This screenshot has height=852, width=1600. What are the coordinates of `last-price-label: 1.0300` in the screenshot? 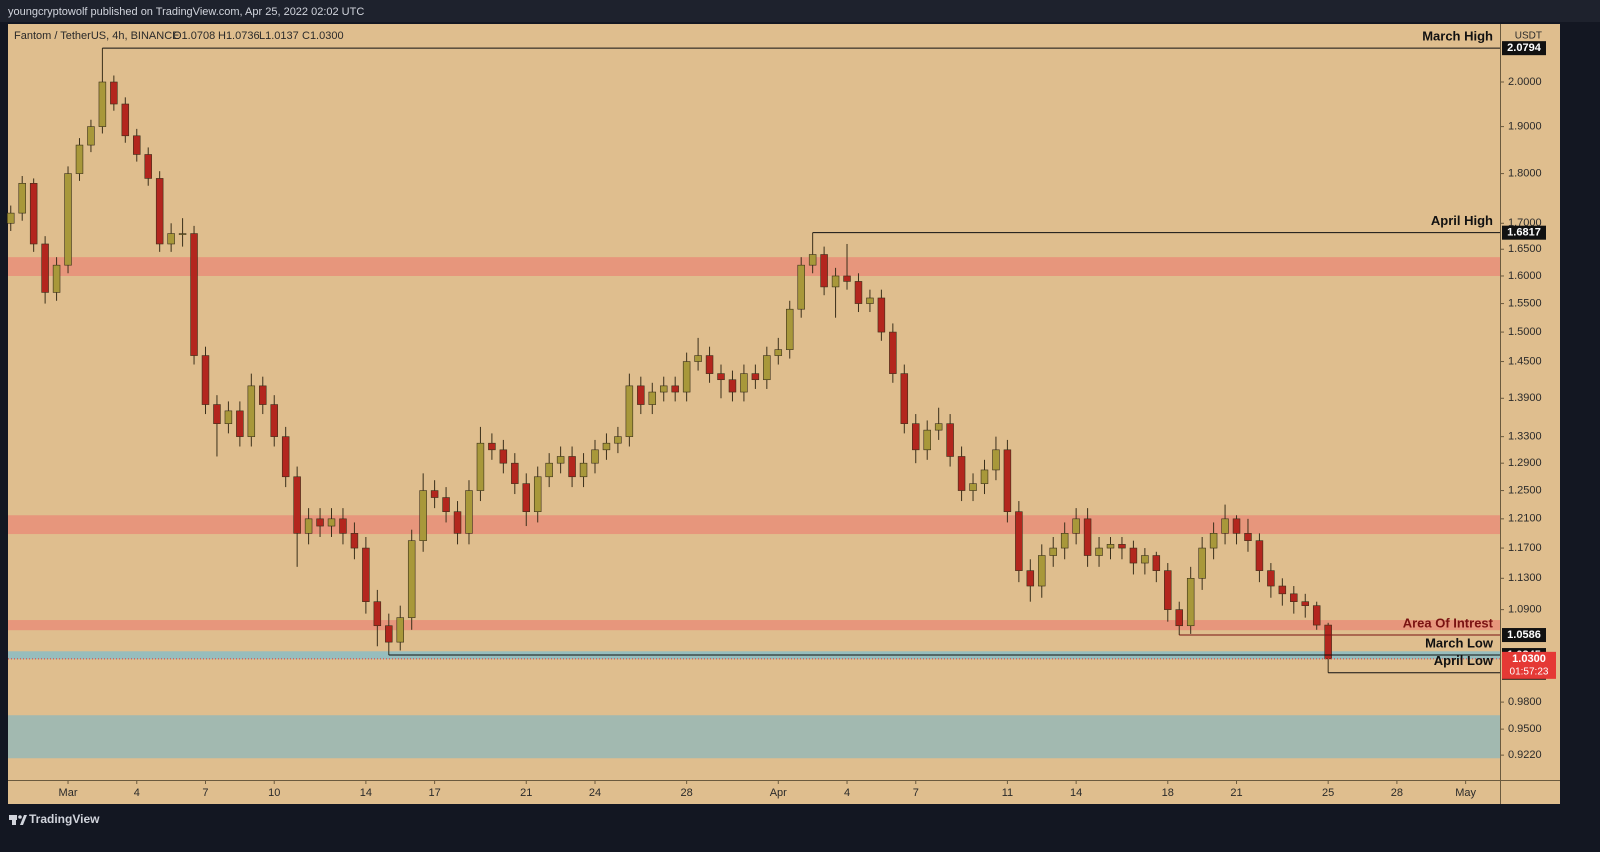 It's located at (1529, 659).